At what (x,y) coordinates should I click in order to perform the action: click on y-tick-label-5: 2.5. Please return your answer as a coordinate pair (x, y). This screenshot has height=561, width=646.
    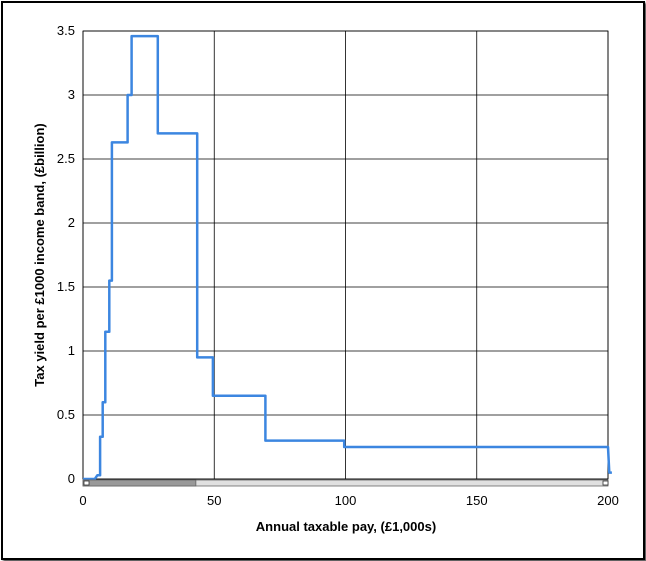
    Looking at the image, I should click on (66, 158).